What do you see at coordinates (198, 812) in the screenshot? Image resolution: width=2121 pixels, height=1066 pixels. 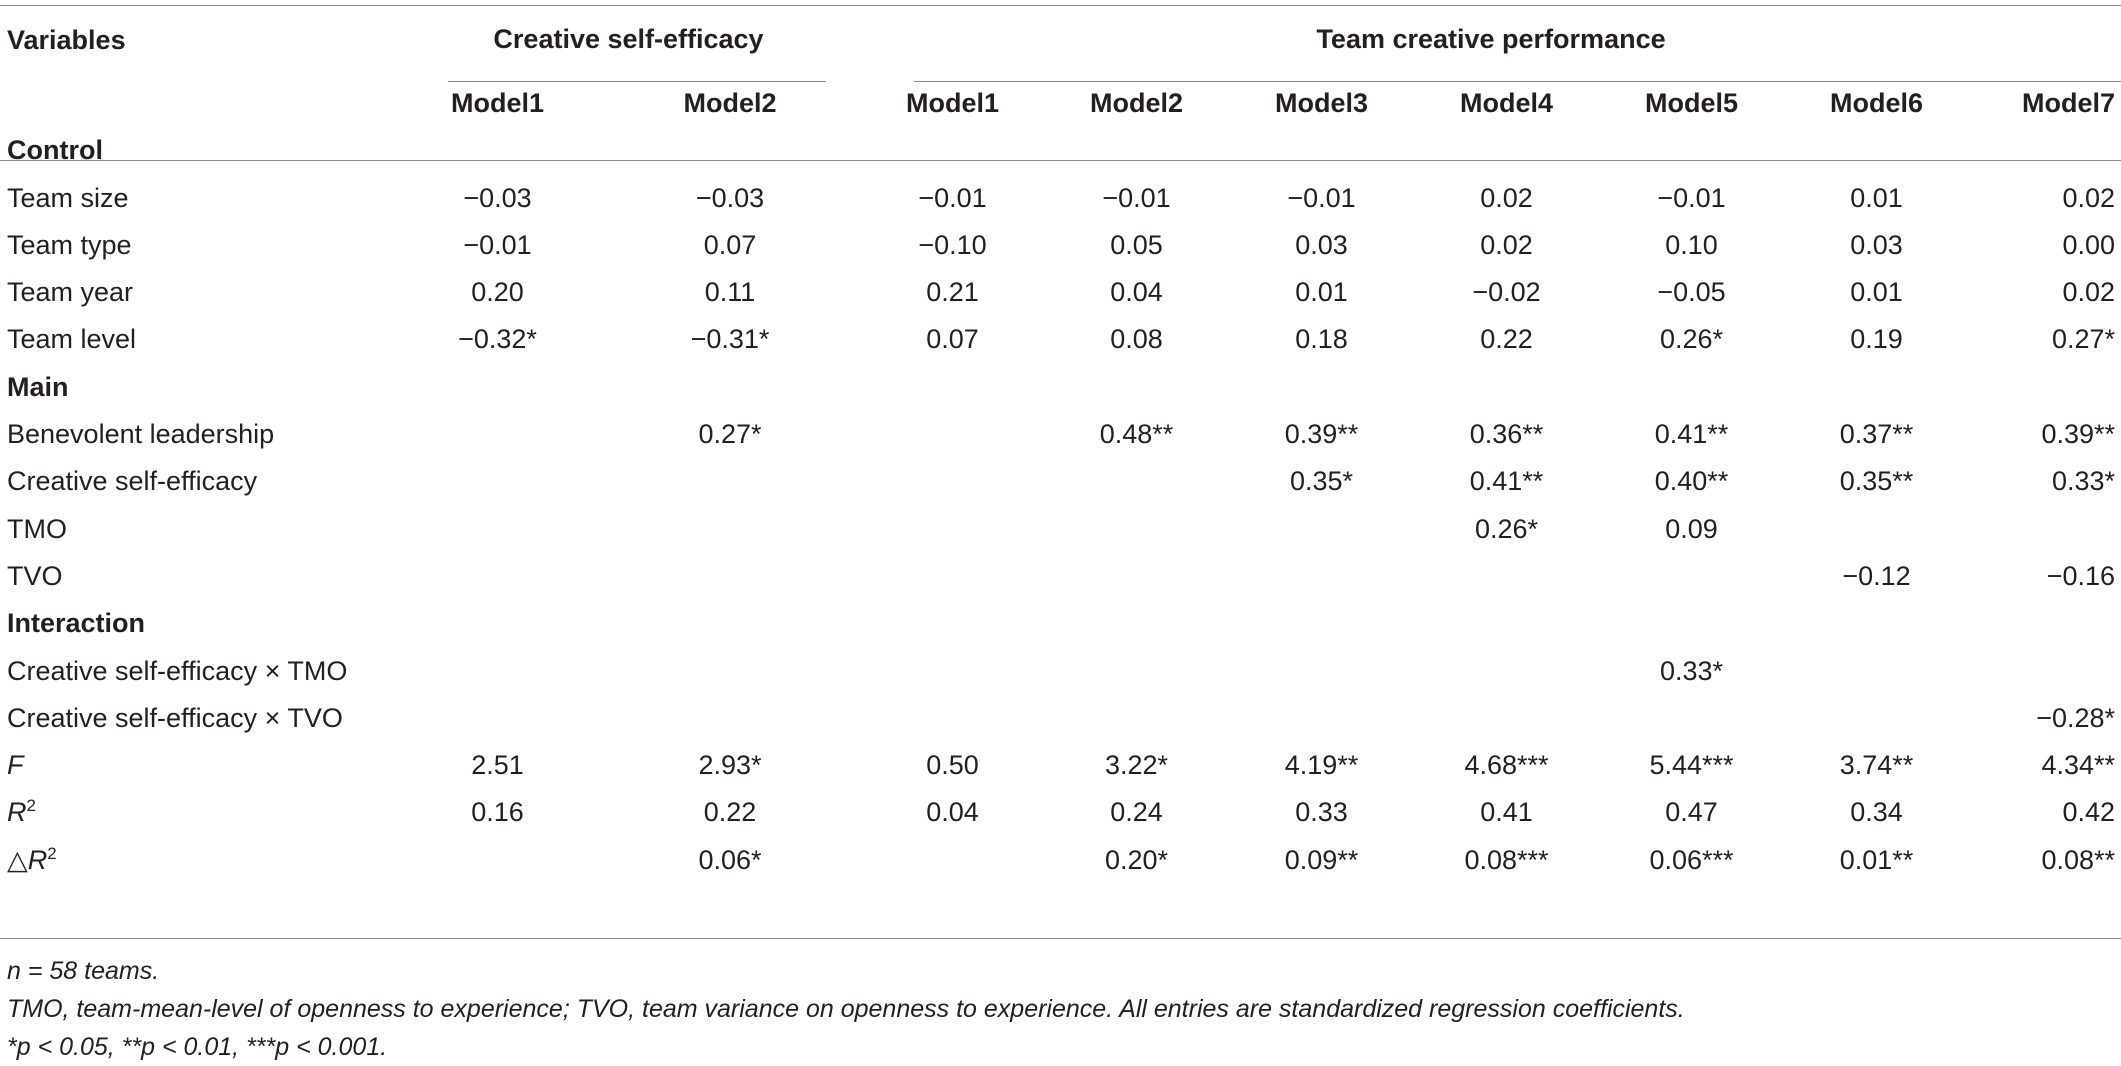 I see `row-label: R2` at bounding box center [198, 812].